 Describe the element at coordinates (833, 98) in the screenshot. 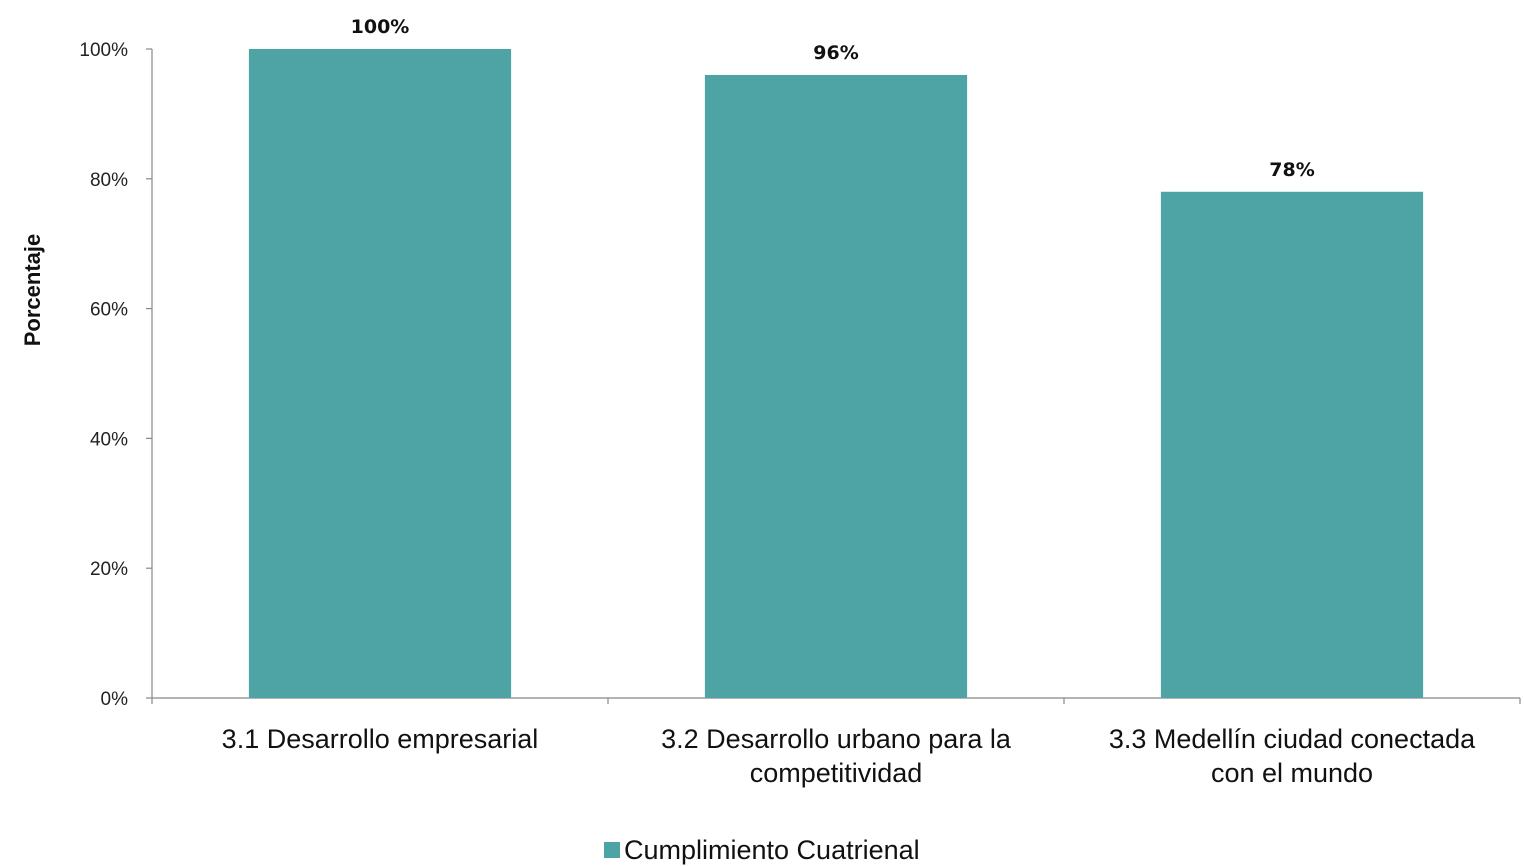

I see `data-labels: 100% 96% 78%` at that location.